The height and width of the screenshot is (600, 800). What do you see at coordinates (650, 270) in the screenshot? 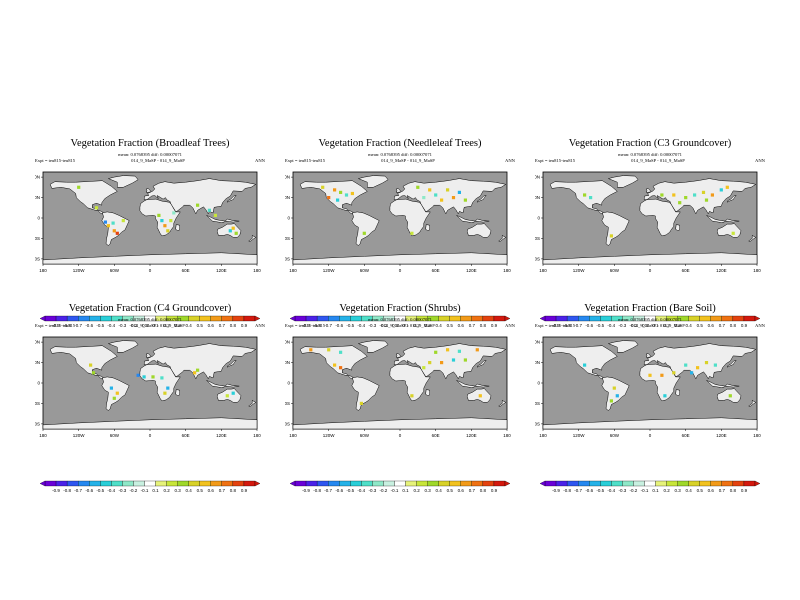
I see `lon-tick-label: 0` at bounding box center [650, 270].